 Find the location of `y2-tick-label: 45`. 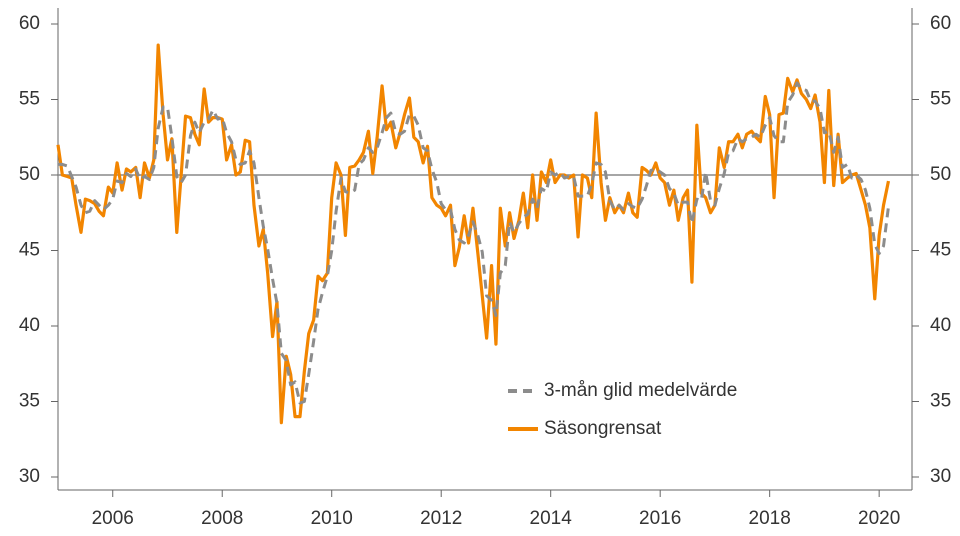

y2-tick-label: 45 is located at coordinates (940, 250).